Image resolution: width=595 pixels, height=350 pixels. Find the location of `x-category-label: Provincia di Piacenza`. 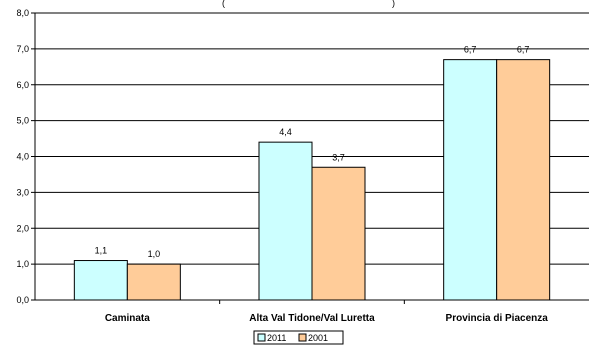

x-category-label: Provincia di Piacenza is located at coordinates (497, 318).